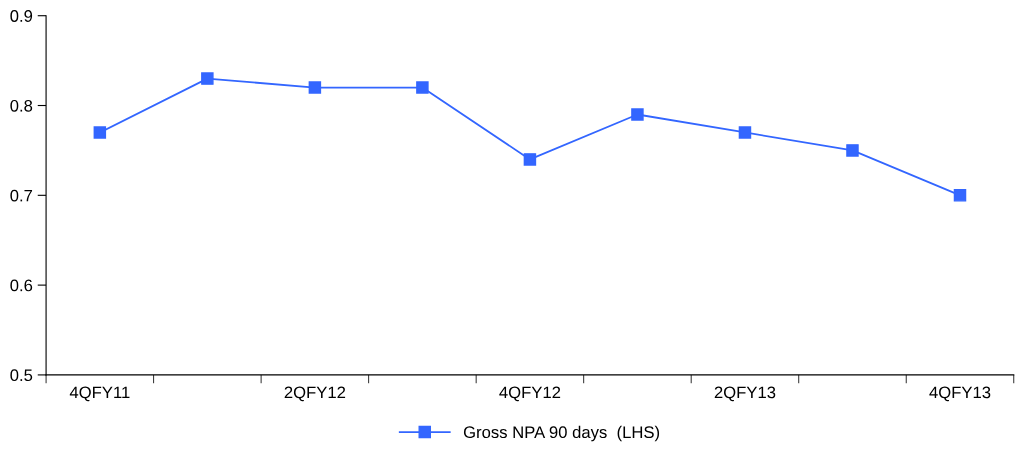 Image resolution: width=1024 pixels, height=449 pixels. Describe the element at coordinates (21, 16) in the screenshot. I see `y-tick-label: 0.9` at that location.